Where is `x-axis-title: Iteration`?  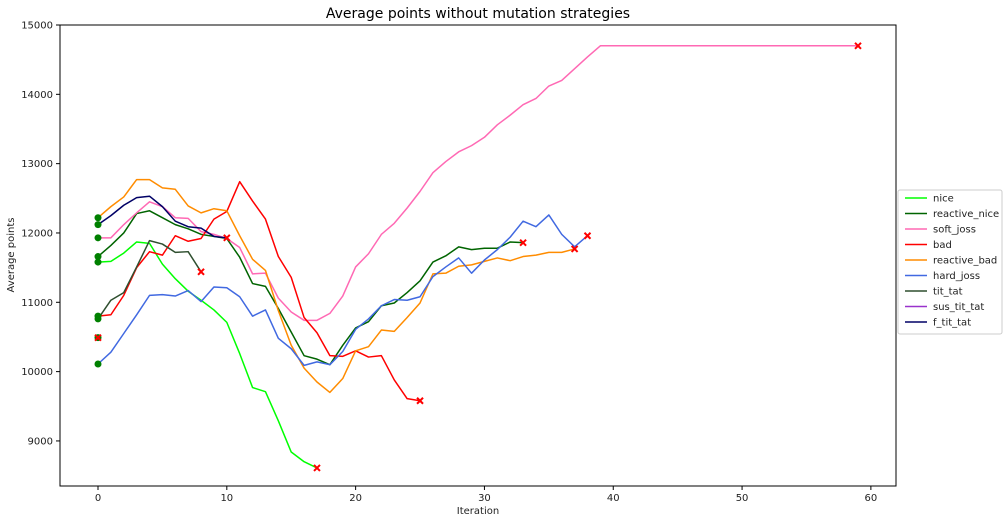
x-axis-title: Iteration is located at coordinates (478, 511).